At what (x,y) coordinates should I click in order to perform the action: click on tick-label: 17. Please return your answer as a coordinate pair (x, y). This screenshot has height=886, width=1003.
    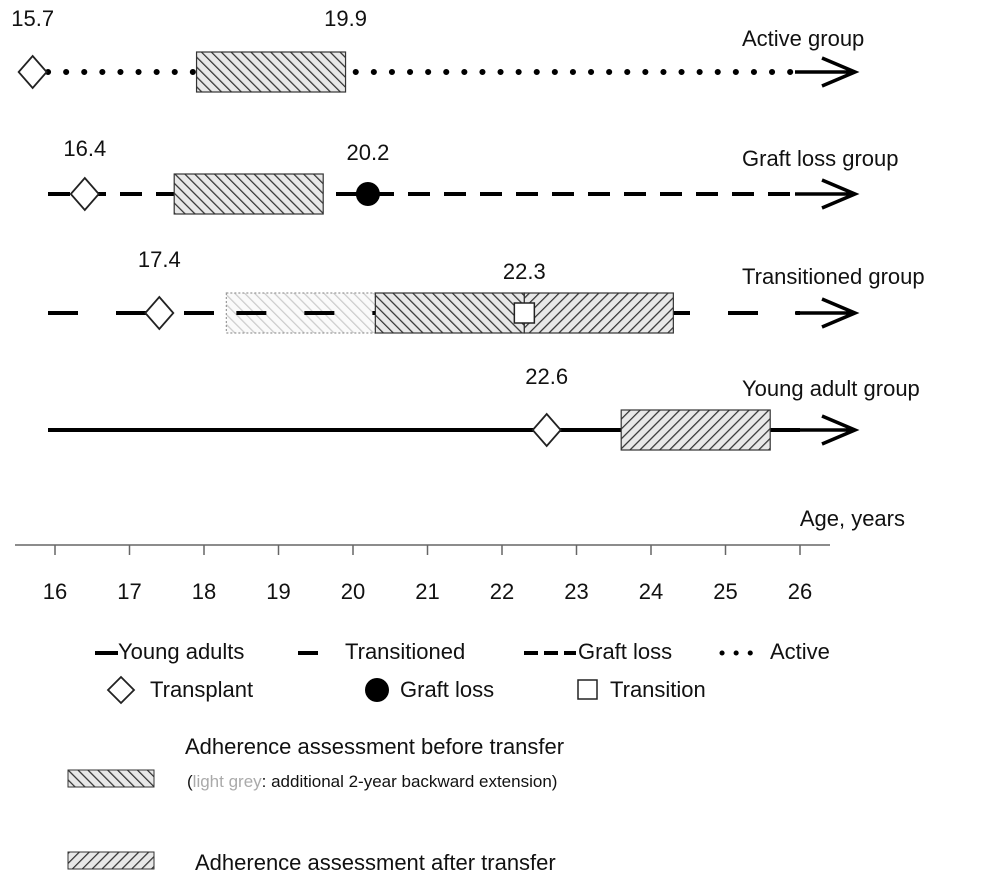
    Looking at the image, I should click on (129, 591).